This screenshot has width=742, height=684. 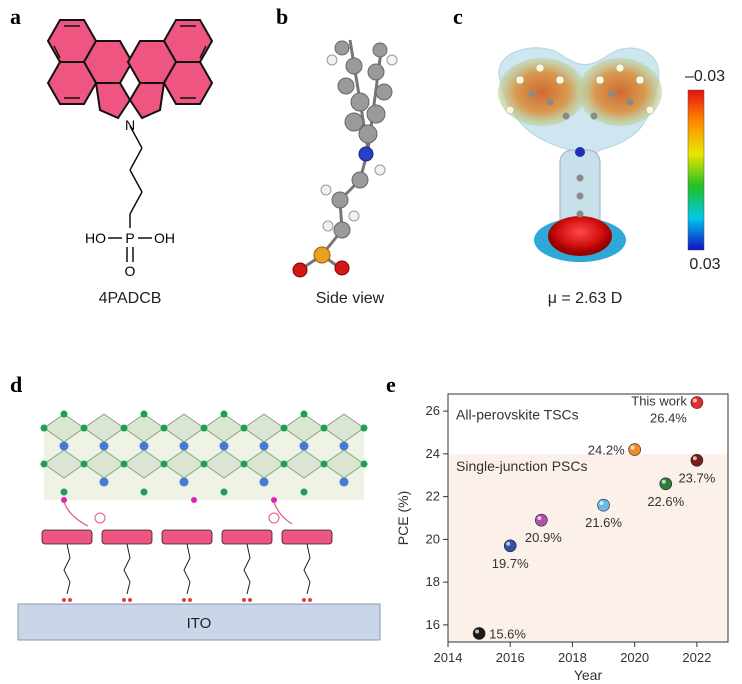 What do you see at coordinates (696, 477) in the screenshot?
I see `data-label: 23.7%` at bounding box center [696, 477].